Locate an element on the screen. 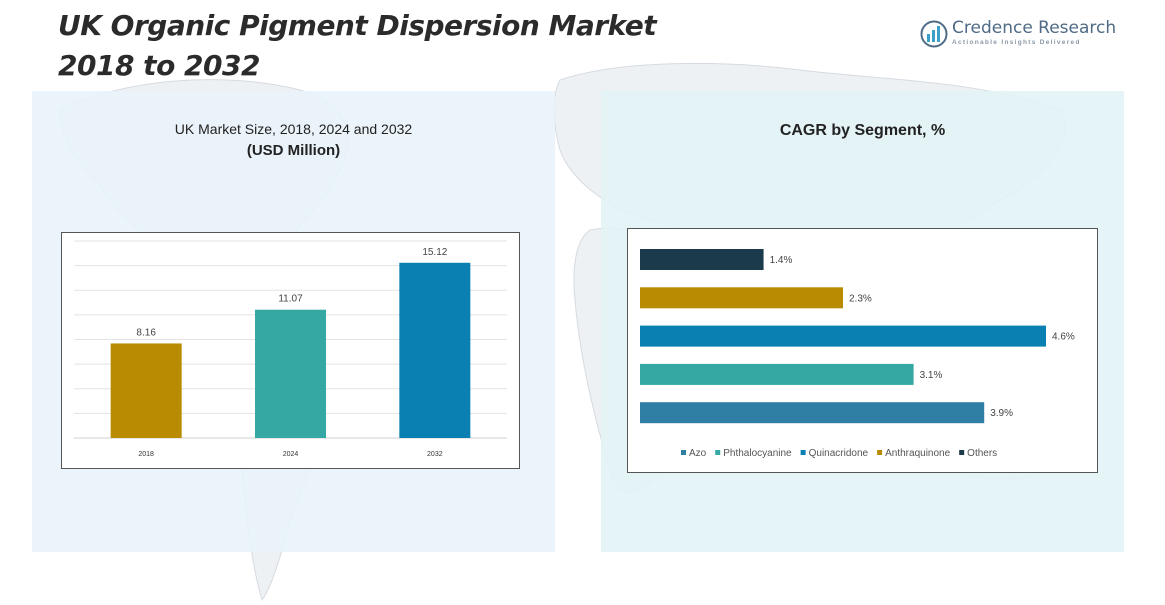 Image resolution: width=1165 pixels, height=605 pixels. market-size-bar-chart: 8.16 2018 11.07 2024 15.12 2032 is located at coordinates (290, 349).